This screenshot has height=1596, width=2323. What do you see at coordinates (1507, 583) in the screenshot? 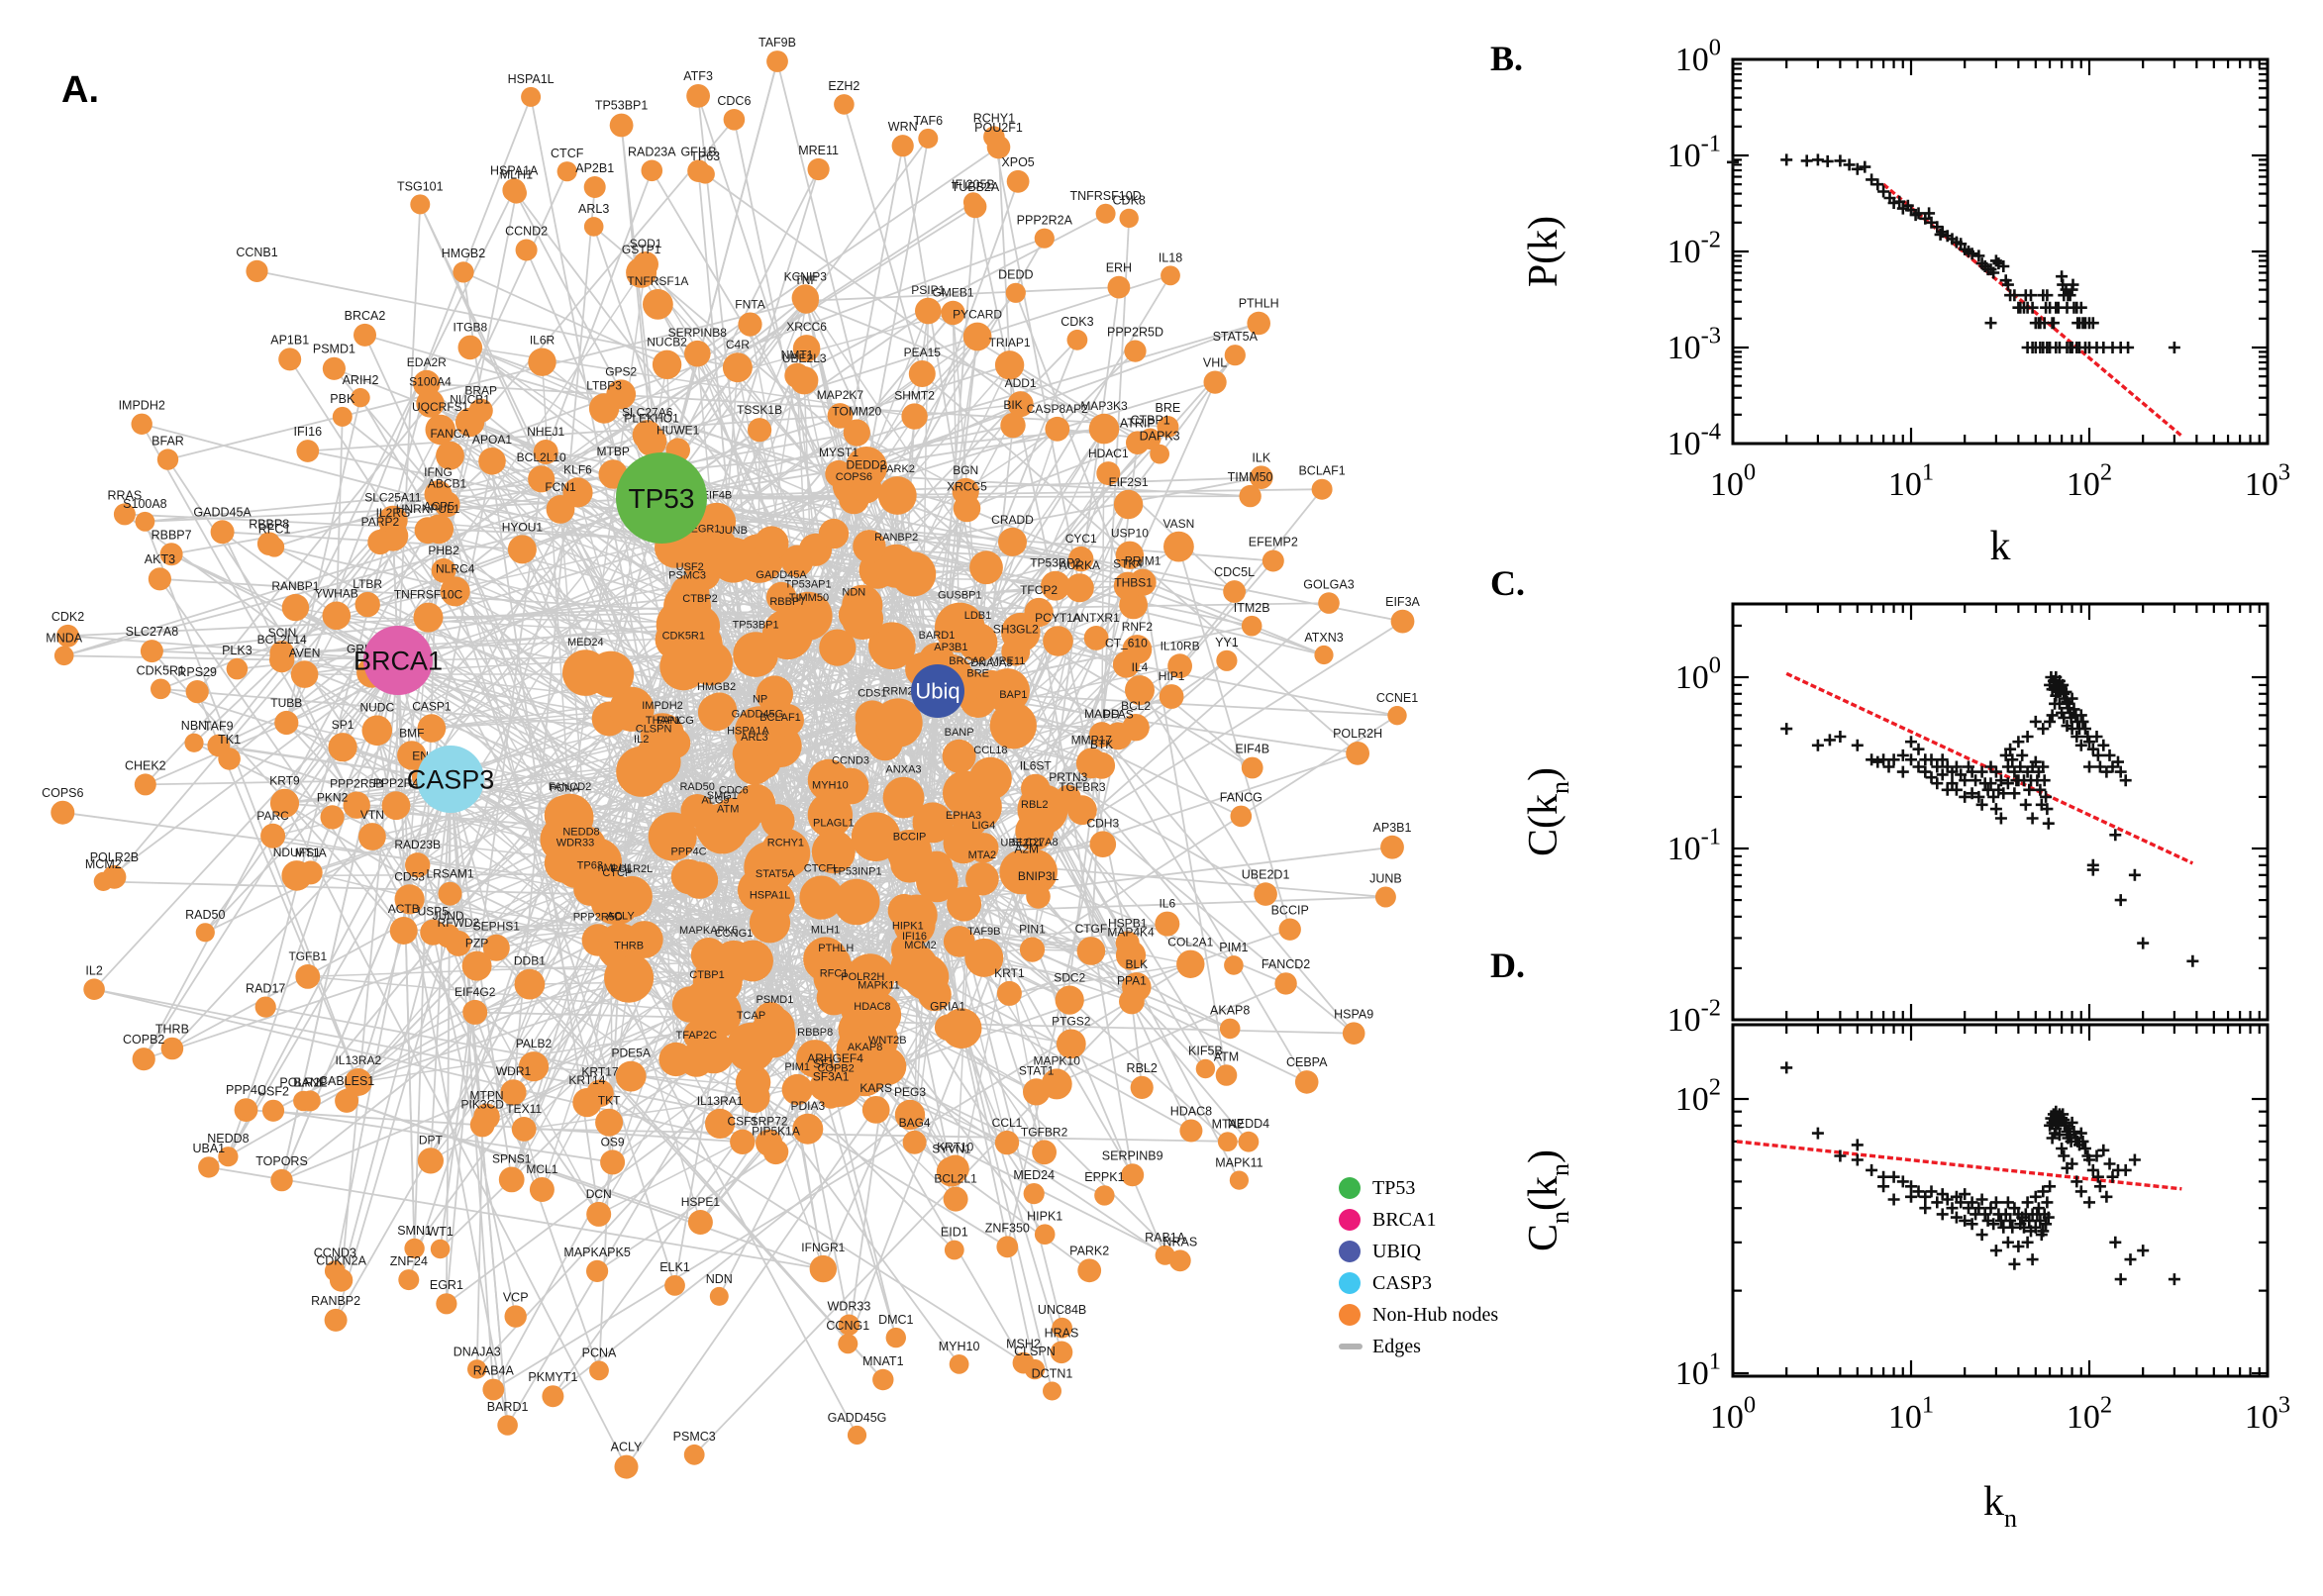
I see `panel-c-label: C.` at bounding box center [1507, 583].